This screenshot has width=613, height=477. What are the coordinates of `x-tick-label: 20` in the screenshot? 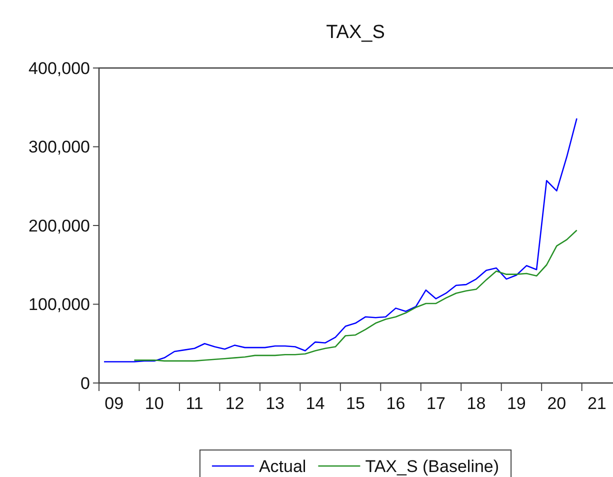 It's located at (556, 403).